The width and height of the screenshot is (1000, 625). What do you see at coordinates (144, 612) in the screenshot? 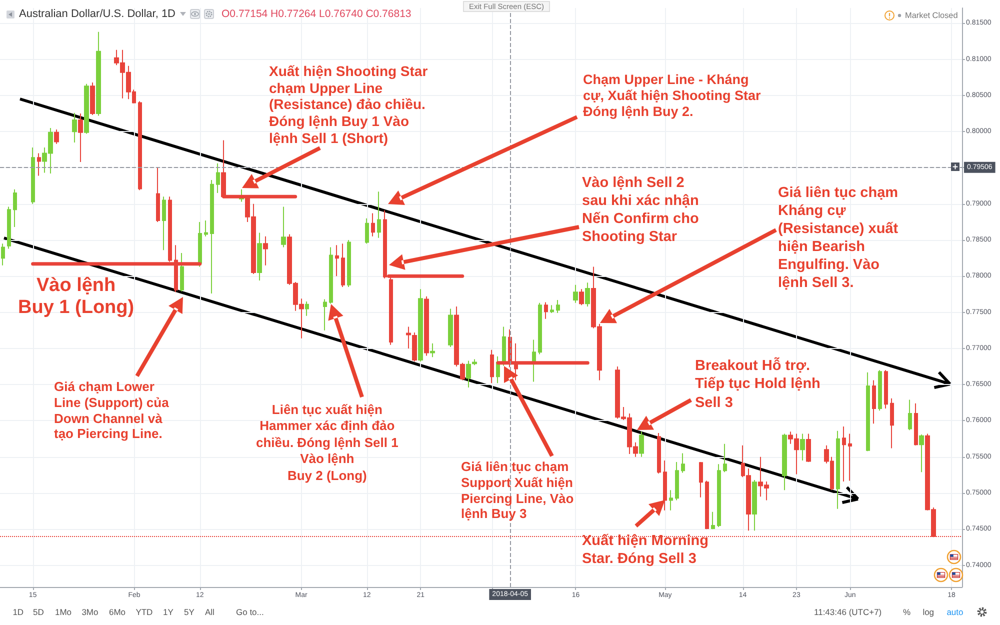
I see `text: YTD` at bounding box center [144, 612].